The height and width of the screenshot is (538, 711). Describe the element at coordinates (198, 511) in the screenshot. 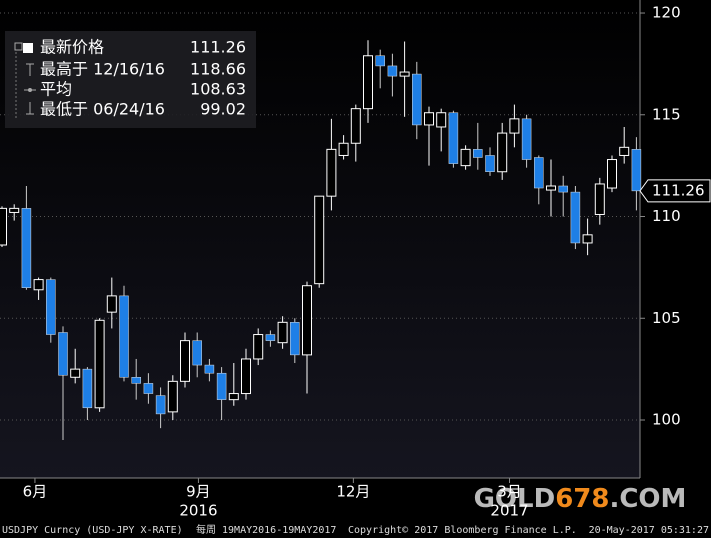

I see `x-year-label: 2016` at that location.